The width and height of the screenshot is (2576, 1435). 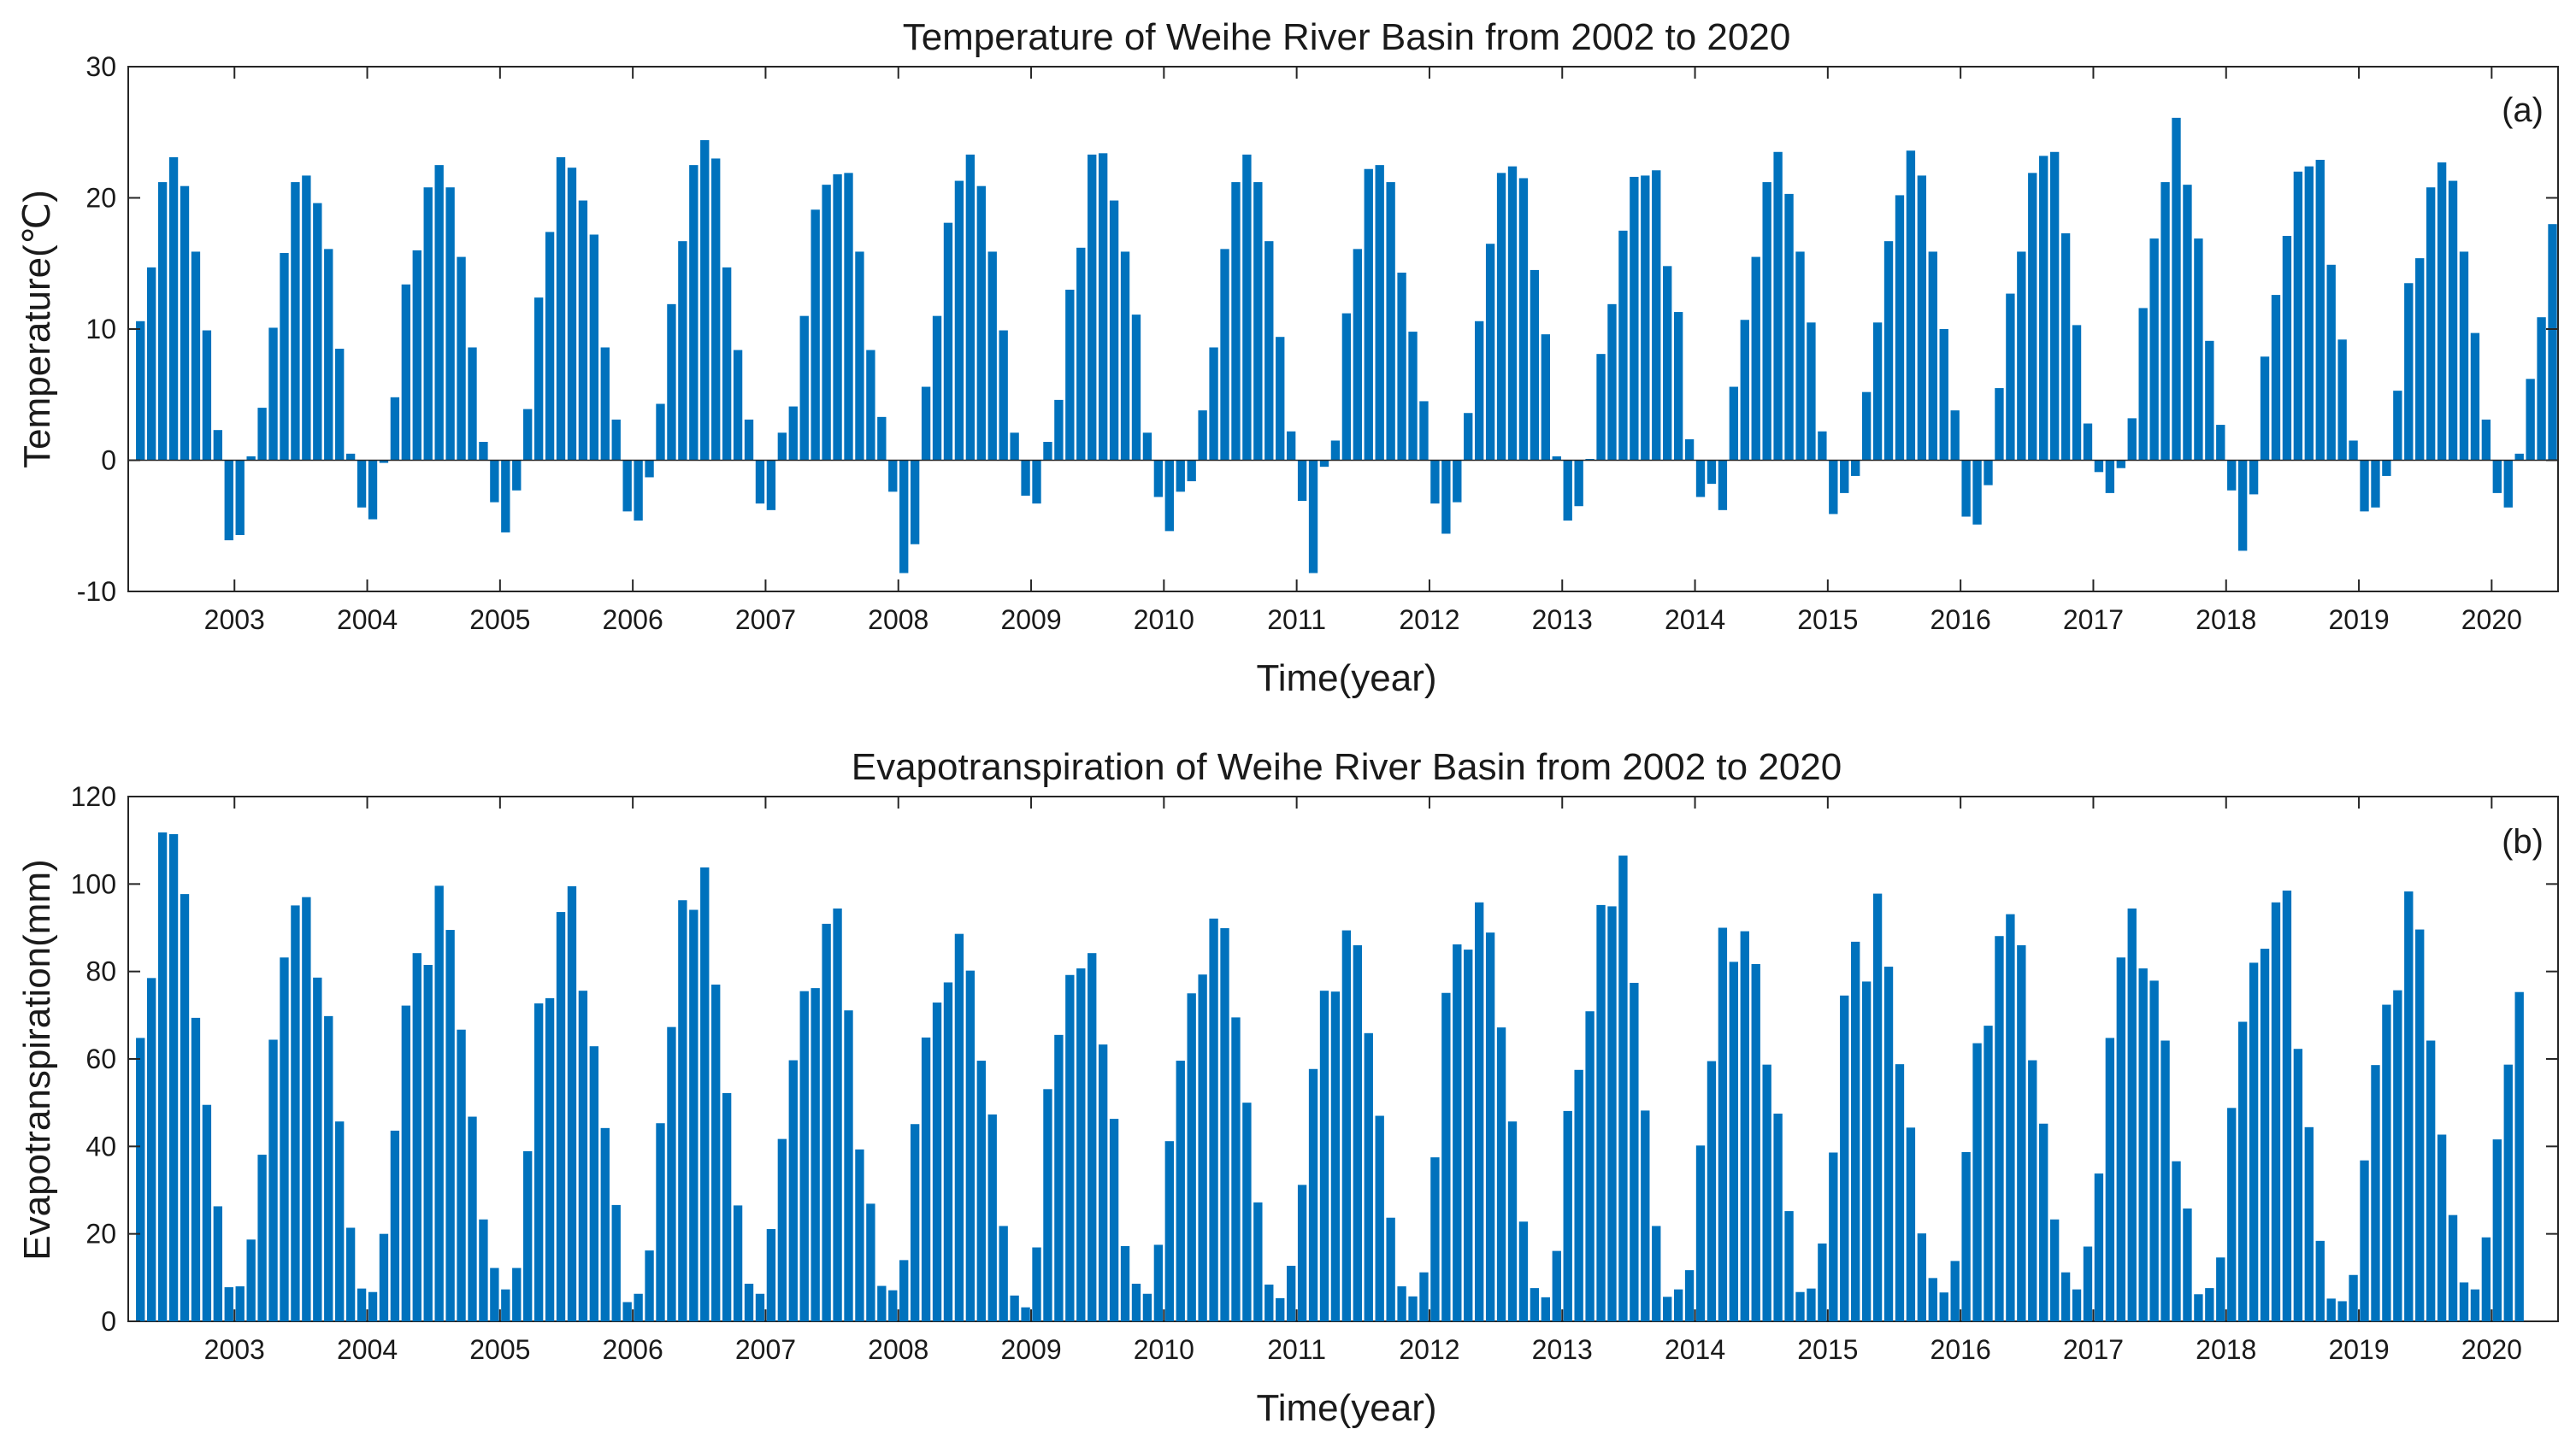 What do you see at coordinates (100, 329) in the screenshot?
I see `y-tick-label: 10` at bounding box center [100, 329].